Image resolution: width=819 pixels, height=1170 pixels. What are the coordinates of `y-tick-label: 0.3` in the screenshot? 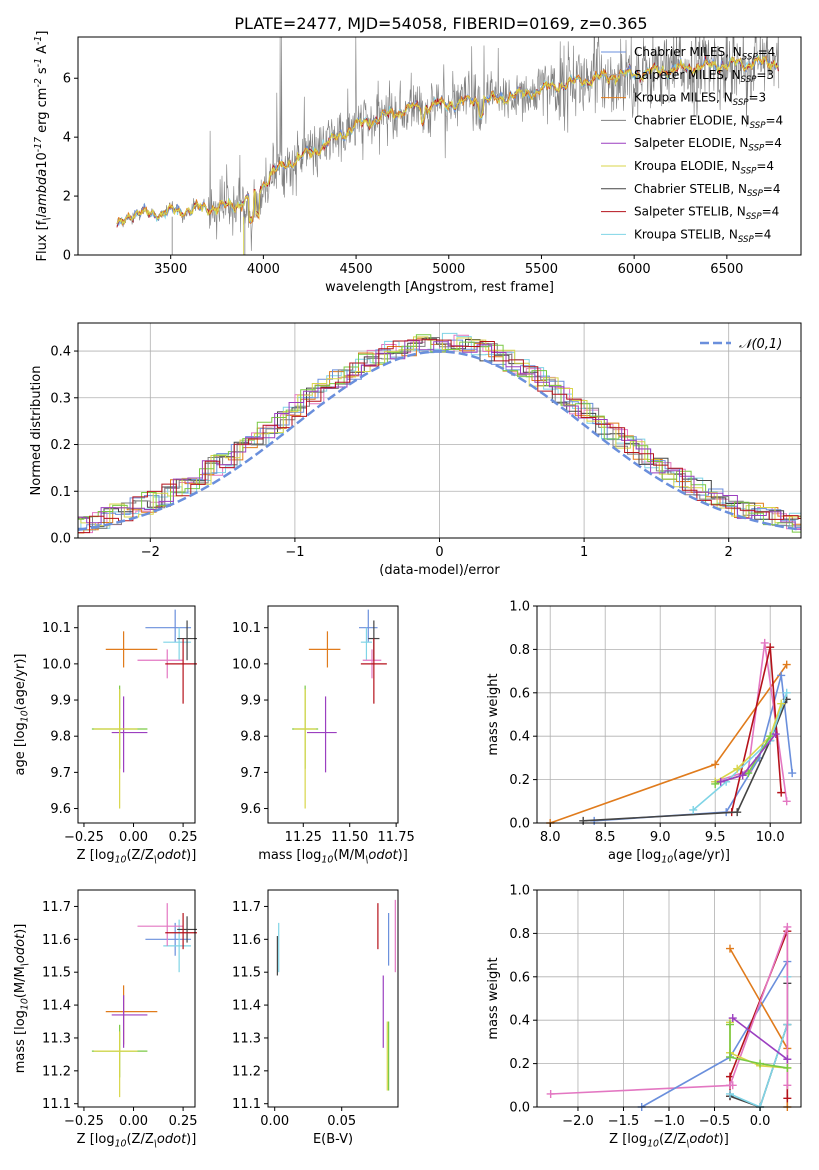 It's located at (60, 398).